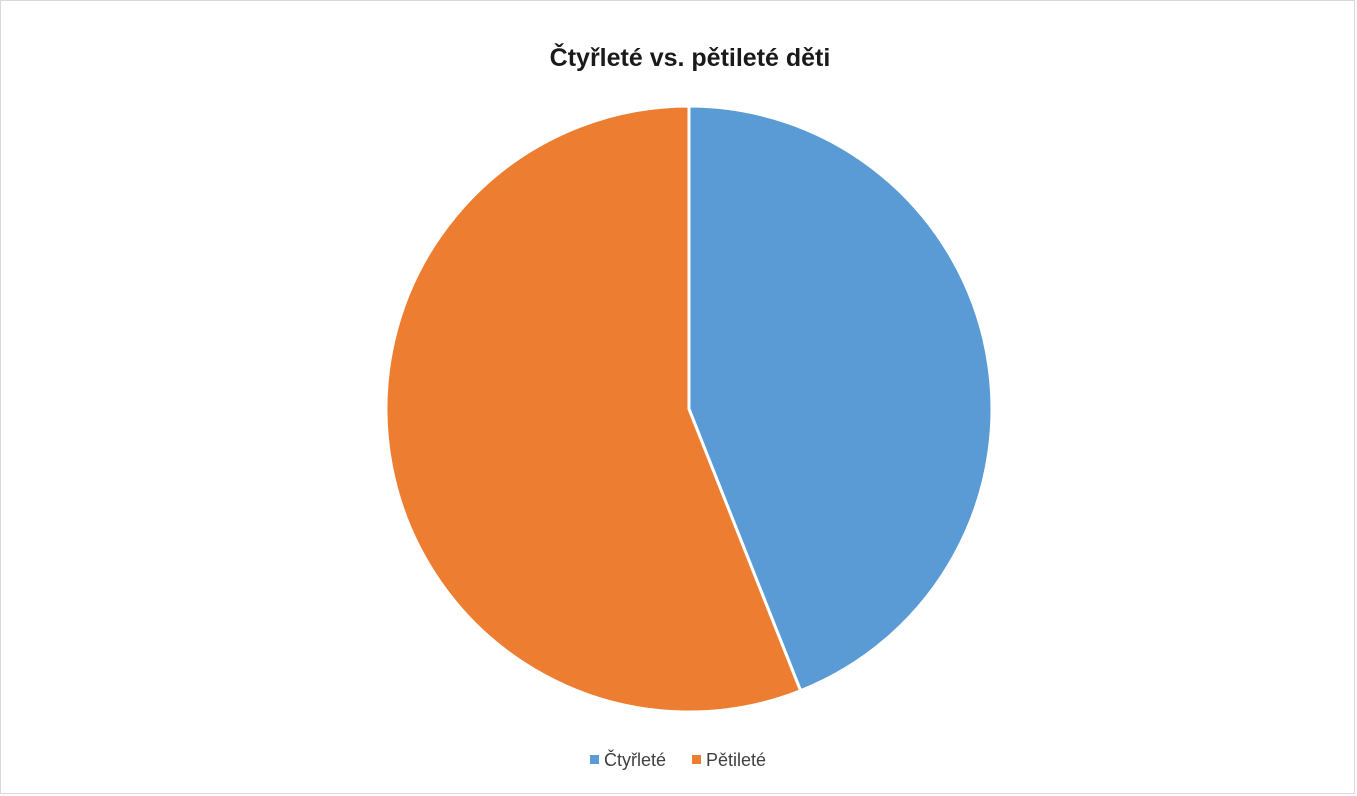 The width and height of the screenshot is (1357, 796). What do you see at coordinates (690, 57) in the screenshot?
I see `chart-title: Čtyřleté vs. pětileté děti` at bounding box center [690, 57].